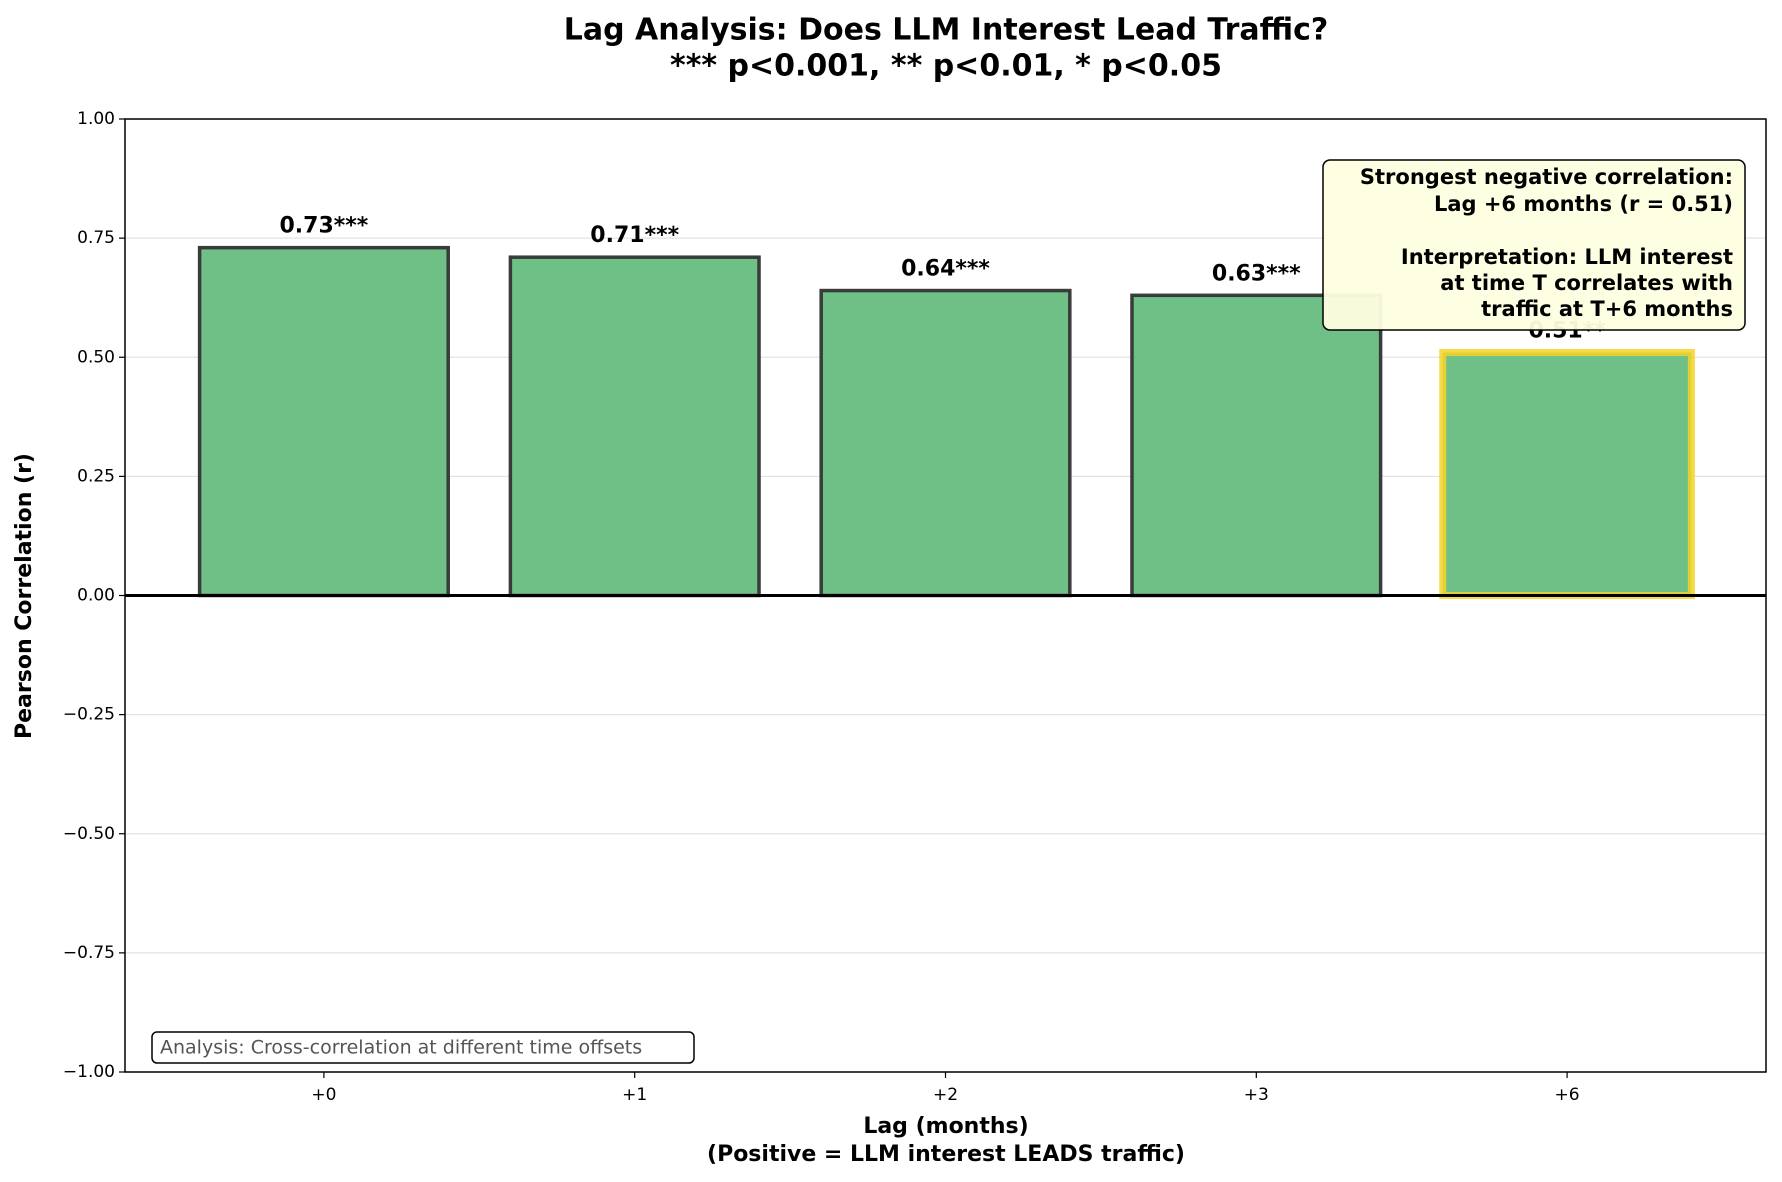 The height and width of the screenshot is (1182, 1782). I want to click on x-axis-note: (Positive = LLM interest LEADS traffic), so click(946, 1154).